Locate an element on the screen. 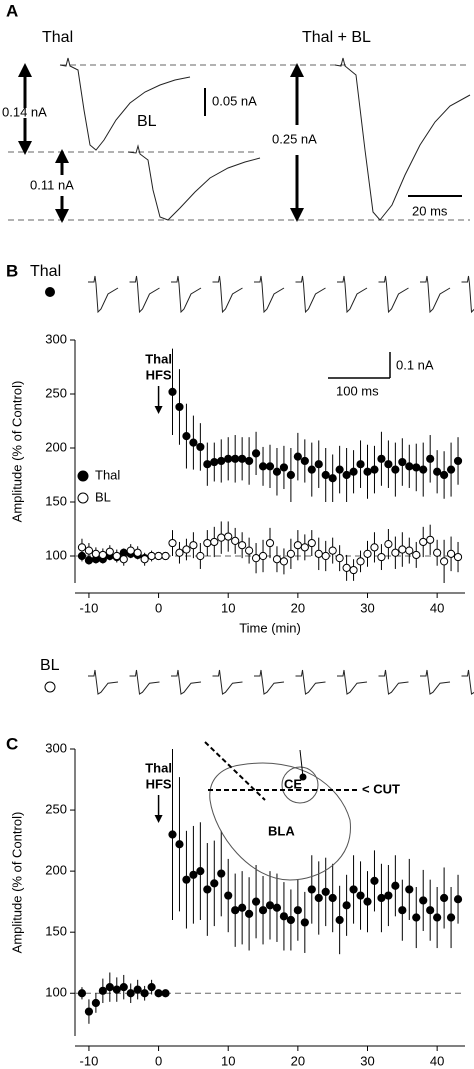 Image resolution: width=474 pixels, height=1069 pixels. trace-label: Thal + BL is located at coordinates (336, 37).